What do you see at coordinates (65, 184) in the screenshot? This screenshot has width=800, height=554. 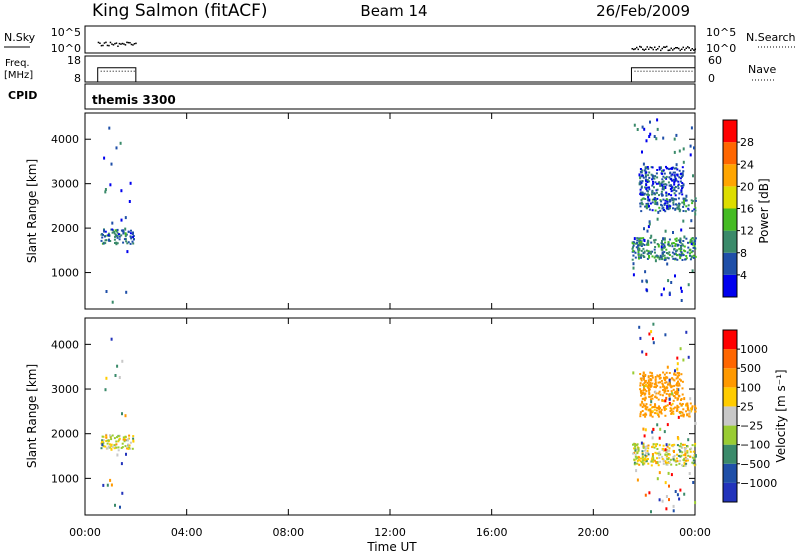 I see `power-ytick-label-2: 3000` at bounding box center [65, 184].